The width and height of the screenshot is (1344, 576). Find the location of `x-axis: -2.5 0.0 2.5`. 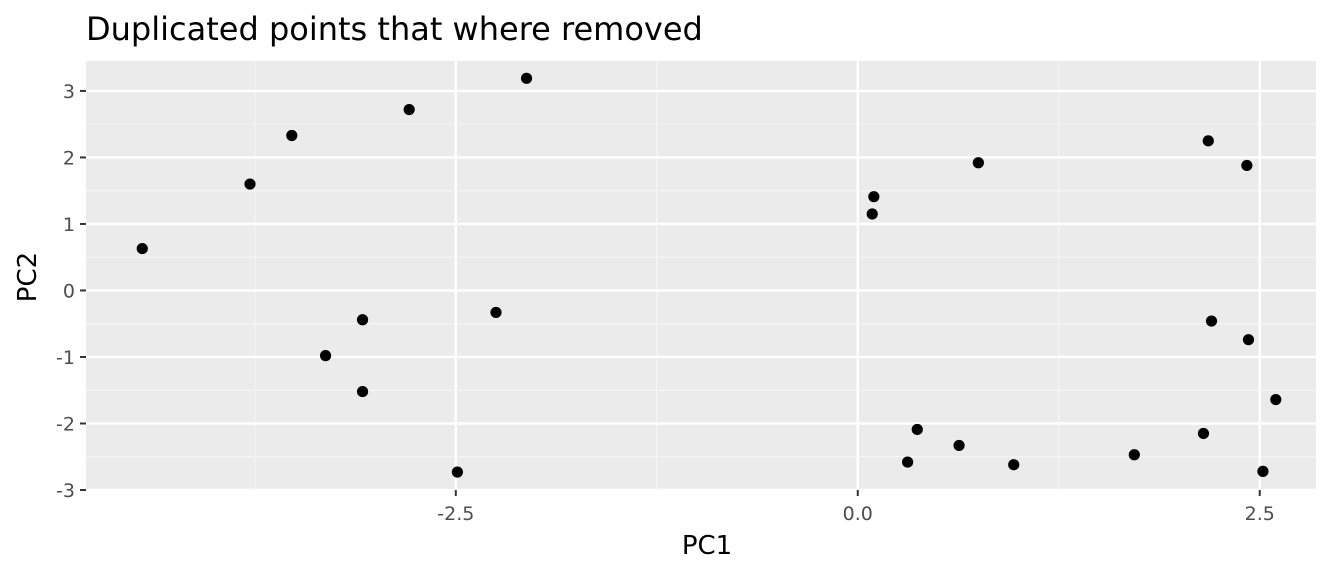

x-axis: -2.5 0.0 2.5 is located at coordinates (856, 507).